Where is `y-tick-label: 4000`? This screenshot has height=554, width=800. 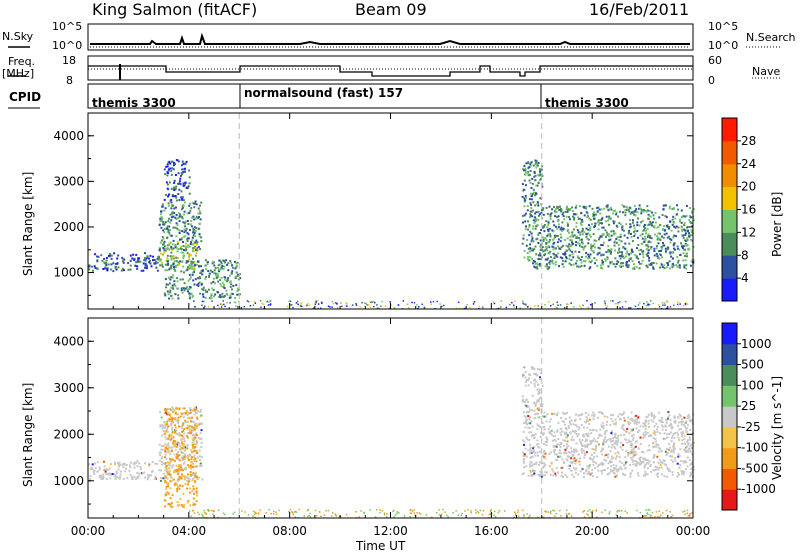 y-tick-label: 4000 is located at coordinates (68, 136).